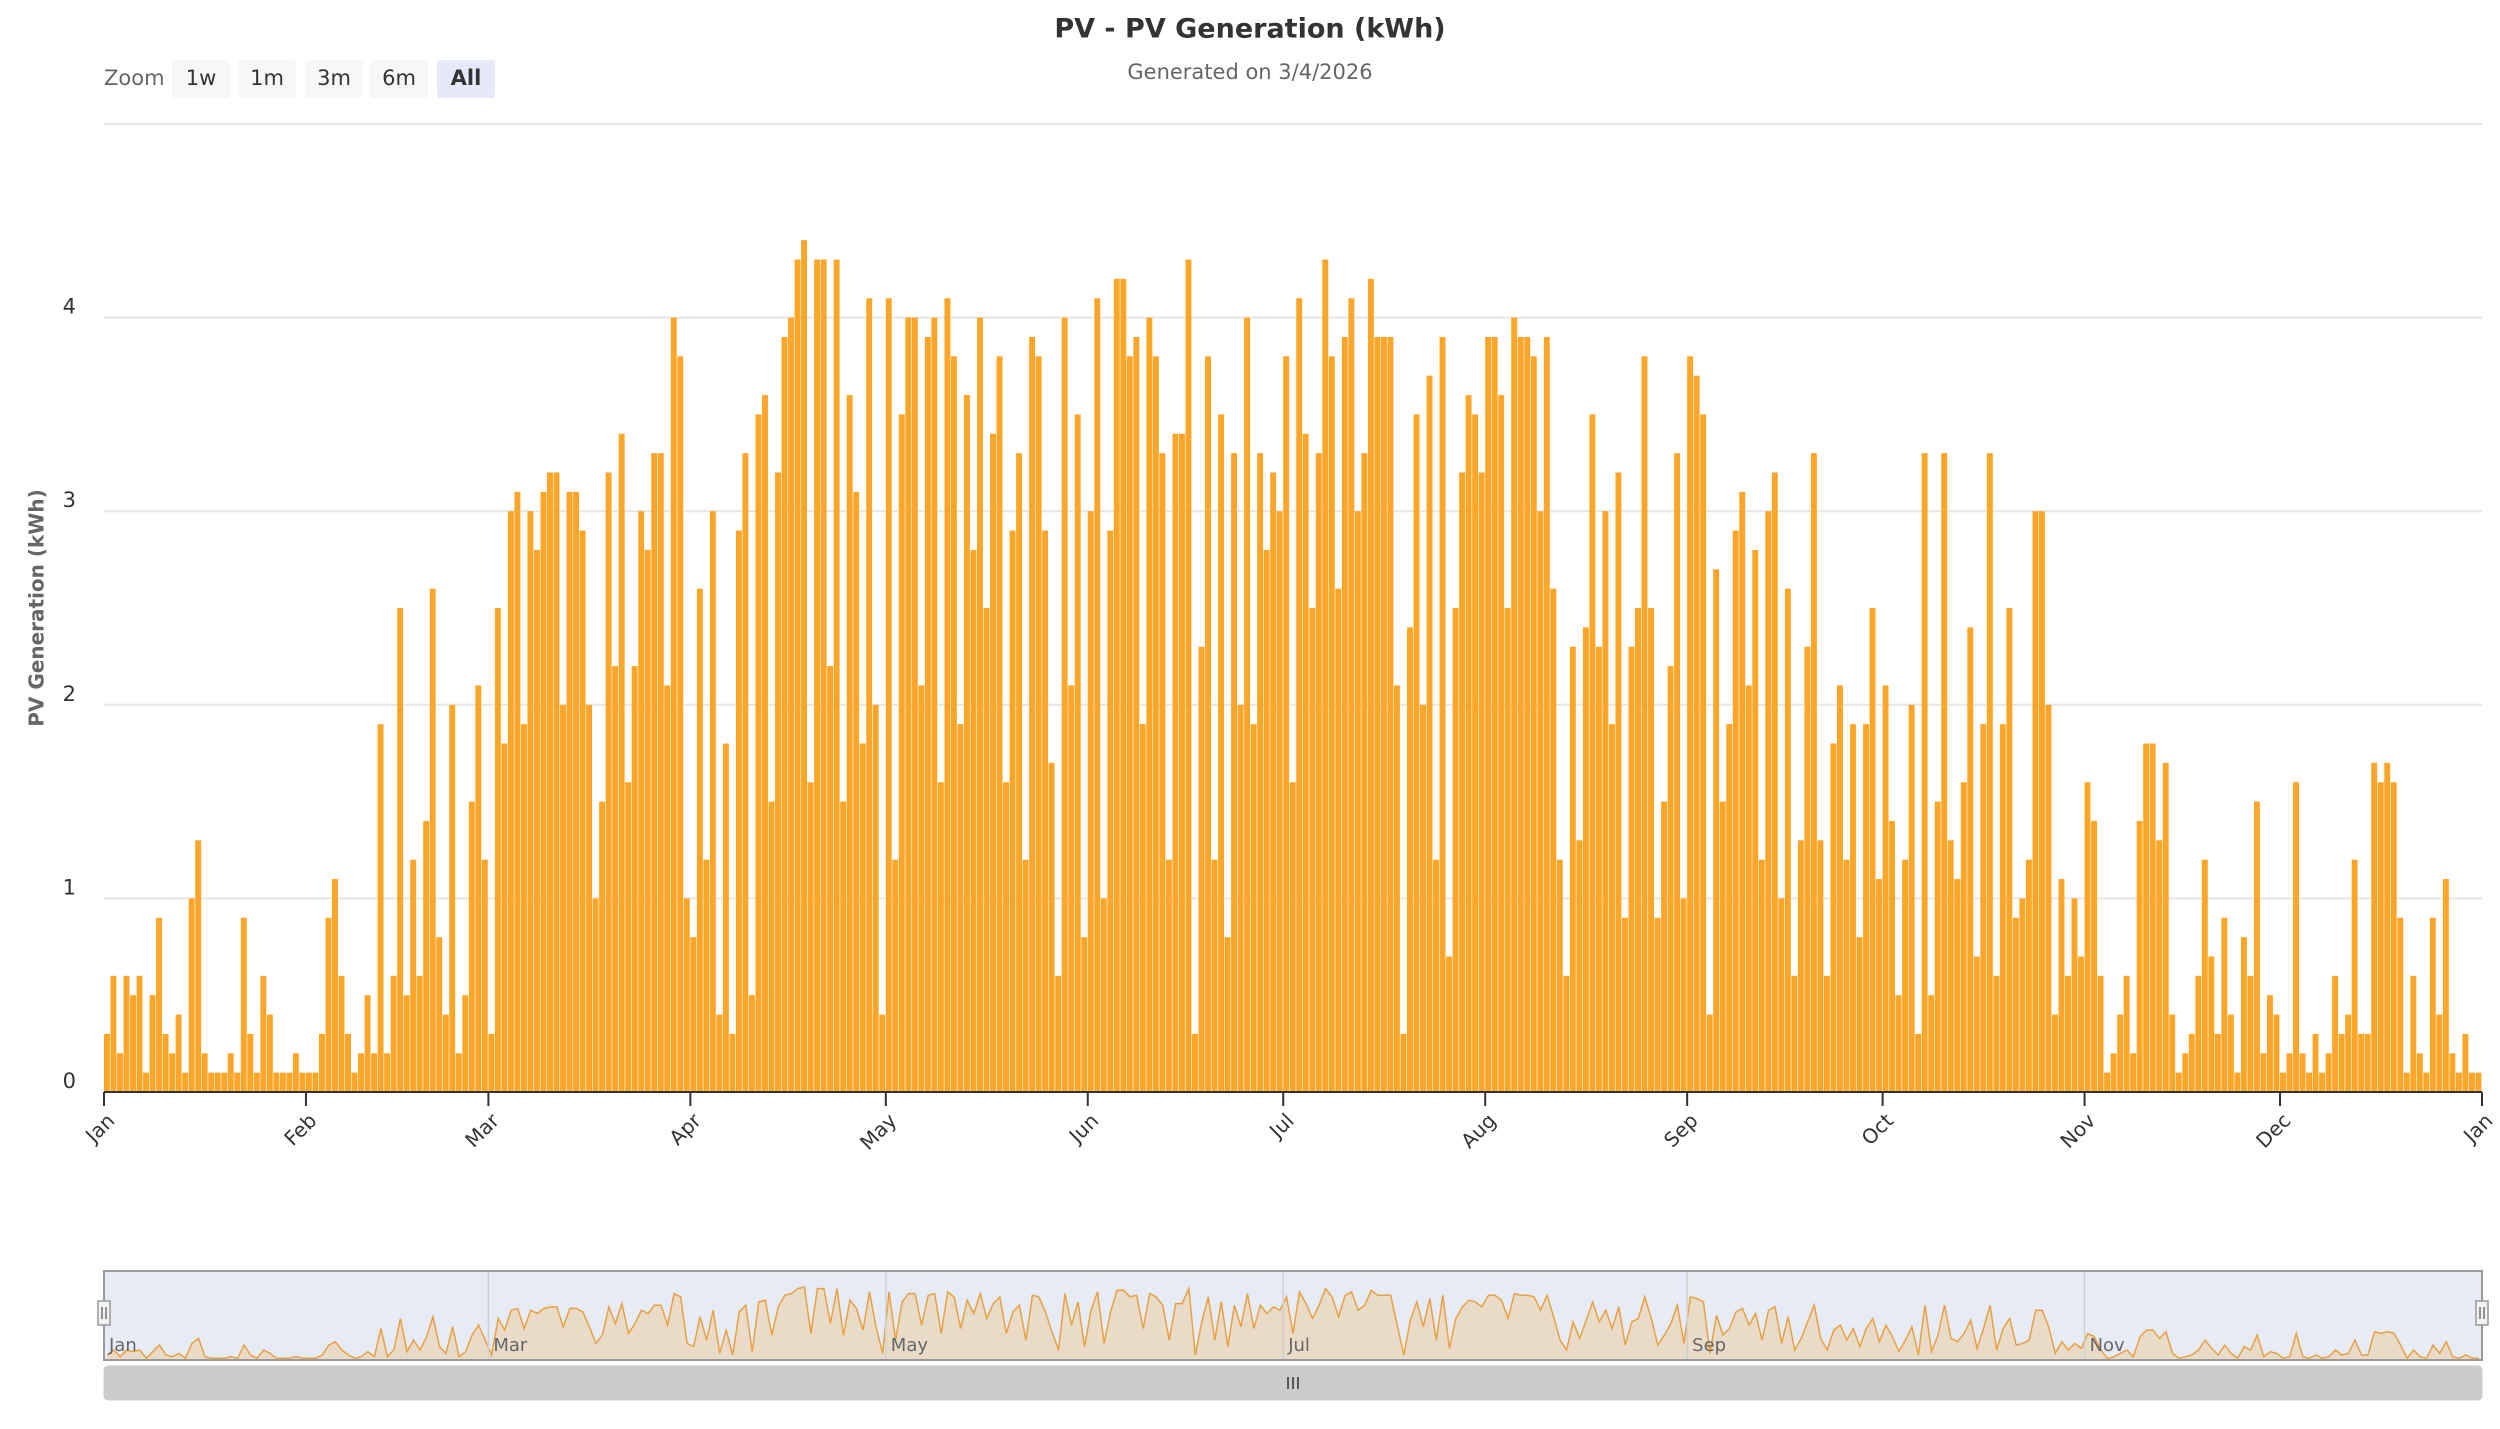 The image size is (2500, 1429). What do you see at coordinates (134, 78) in the screenshot?
I see `zoom-label: Zoom` at bounding box center [134, 78].